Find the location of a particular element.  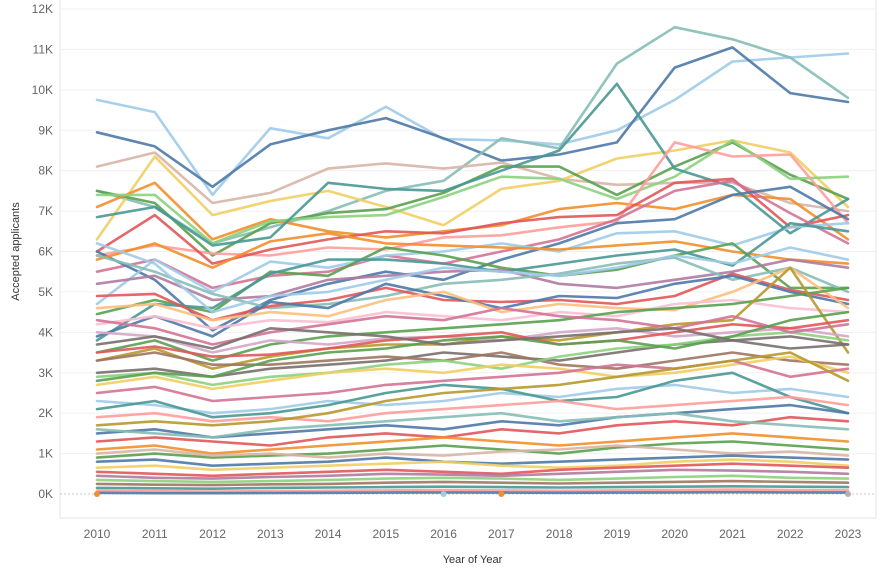

x-tick-label: 2013 is located at coordinates (270, 534).